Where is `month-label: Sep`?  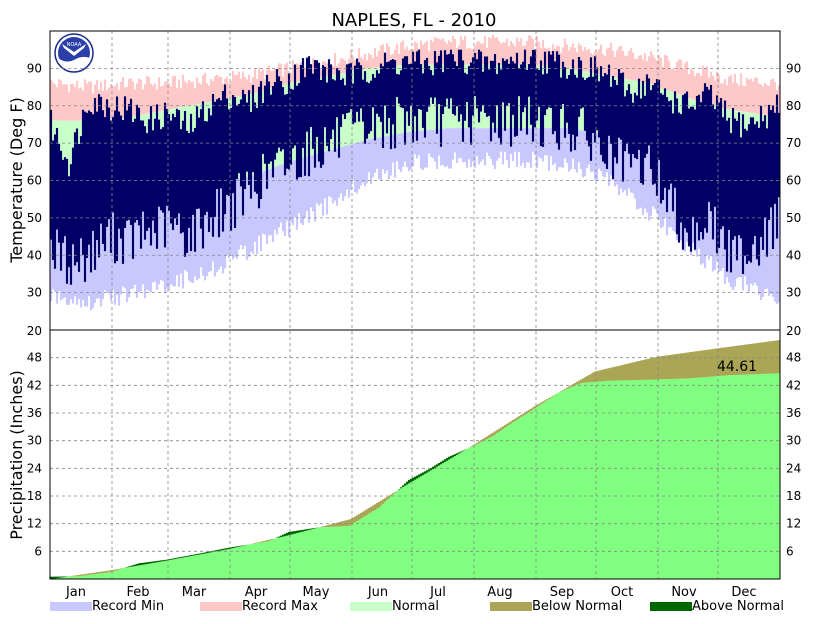
month-label: Sep is located at coordinates (562, 592).